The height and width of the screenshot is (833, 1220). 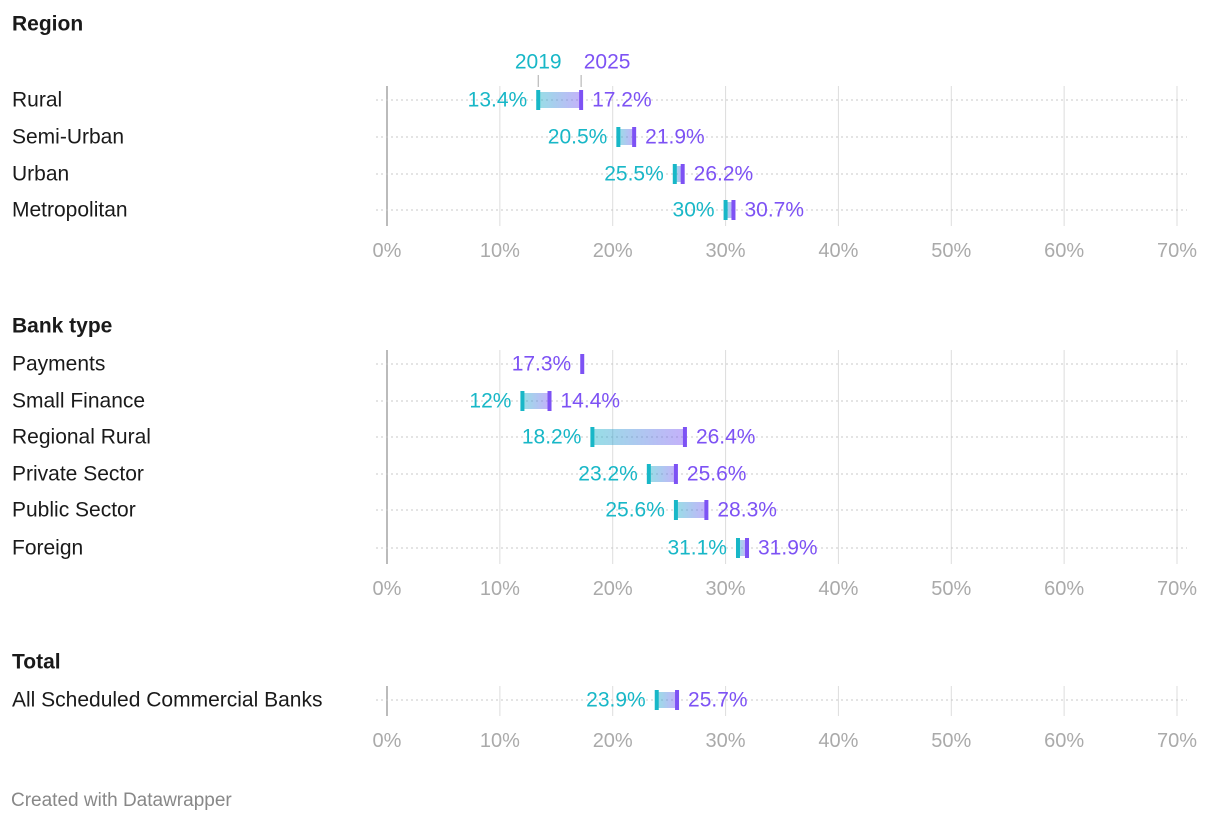 What do you see at coordinates (607, 62) in the screenshot?
I see `legend-end-label: 2025` at bounding box center [607, 62].